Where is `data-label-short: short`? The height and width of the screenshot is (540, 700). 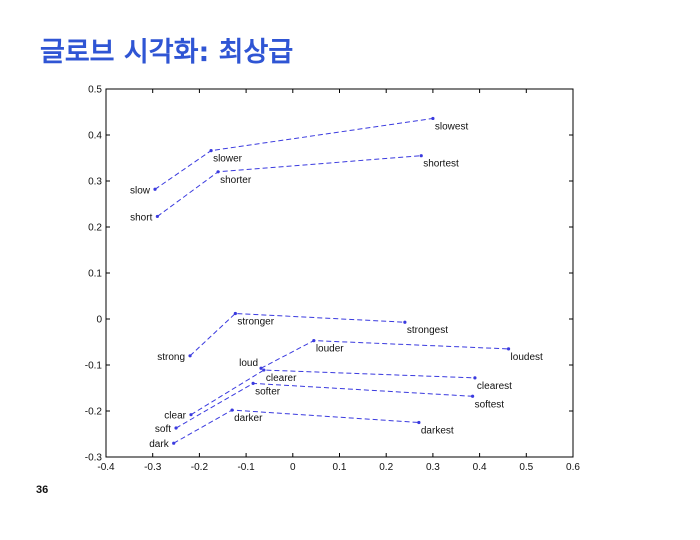 data-label-short: short is located at coordinates (141, 217).